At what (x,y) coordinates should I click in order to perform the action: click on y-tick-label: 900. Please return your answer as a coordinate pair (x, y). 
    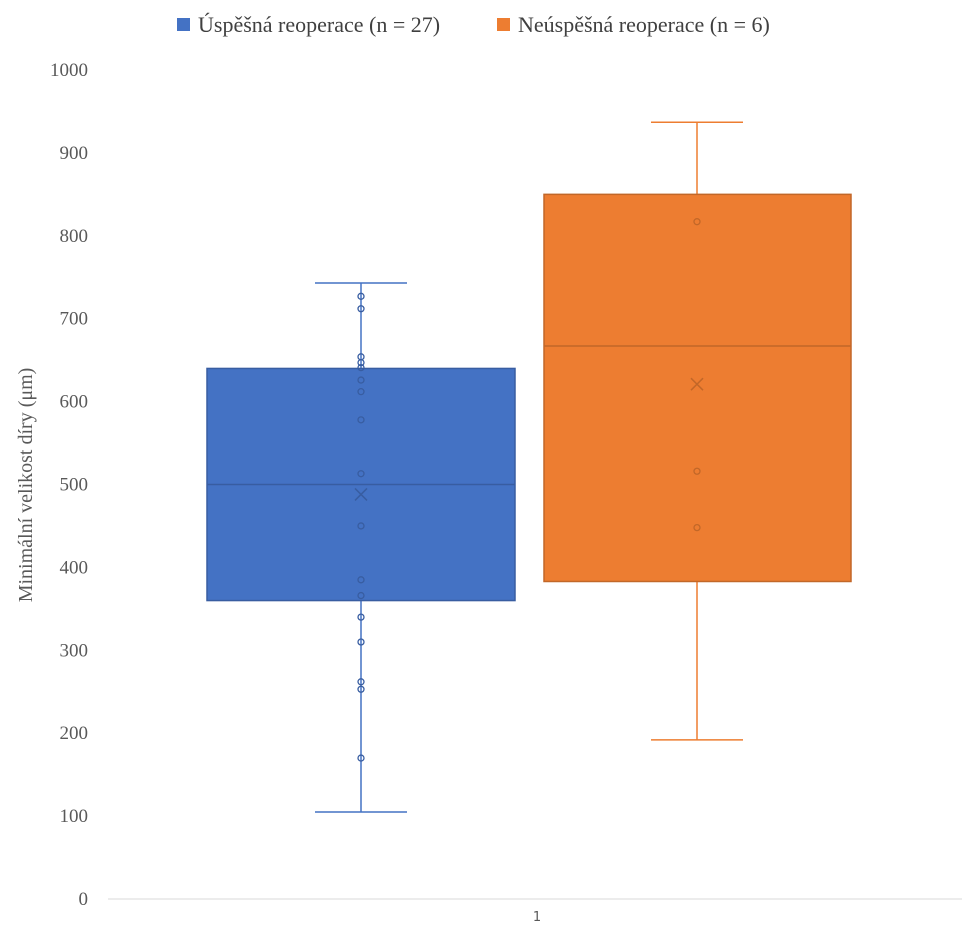
    Looking at the image, I should click on (74, 153).